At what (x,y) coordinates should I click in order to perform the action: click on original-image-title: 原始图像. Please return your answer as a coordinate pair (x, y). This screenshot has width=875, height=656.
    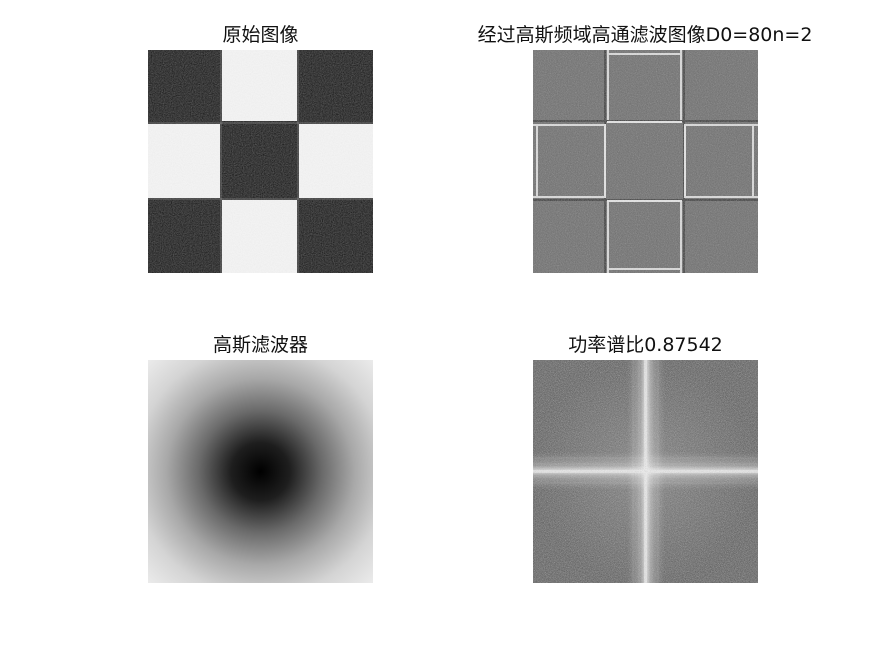
    Looking at the image, I should click on (260, 35).